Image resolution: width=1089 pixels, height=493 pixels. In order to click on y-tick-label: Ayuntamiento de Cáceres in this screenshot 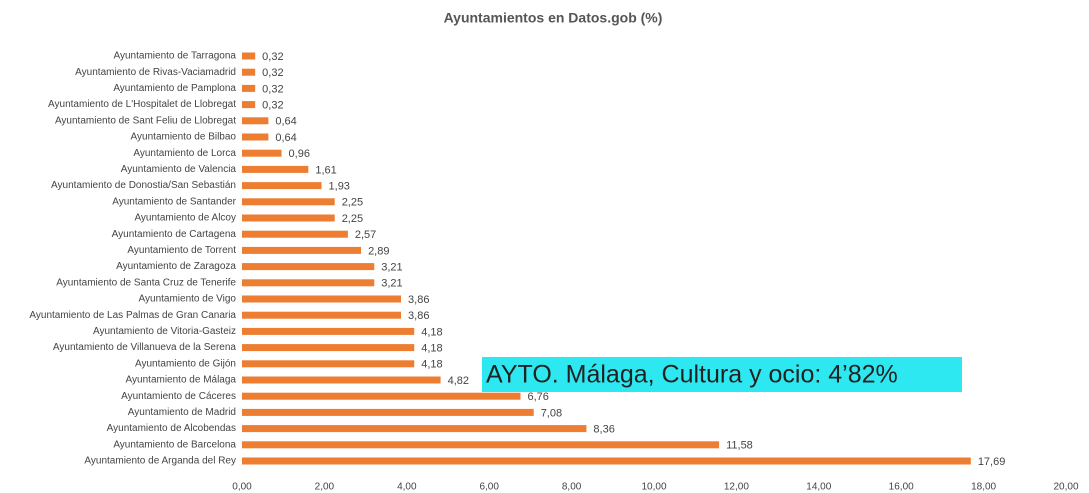, I will do `click(178, 396)`.